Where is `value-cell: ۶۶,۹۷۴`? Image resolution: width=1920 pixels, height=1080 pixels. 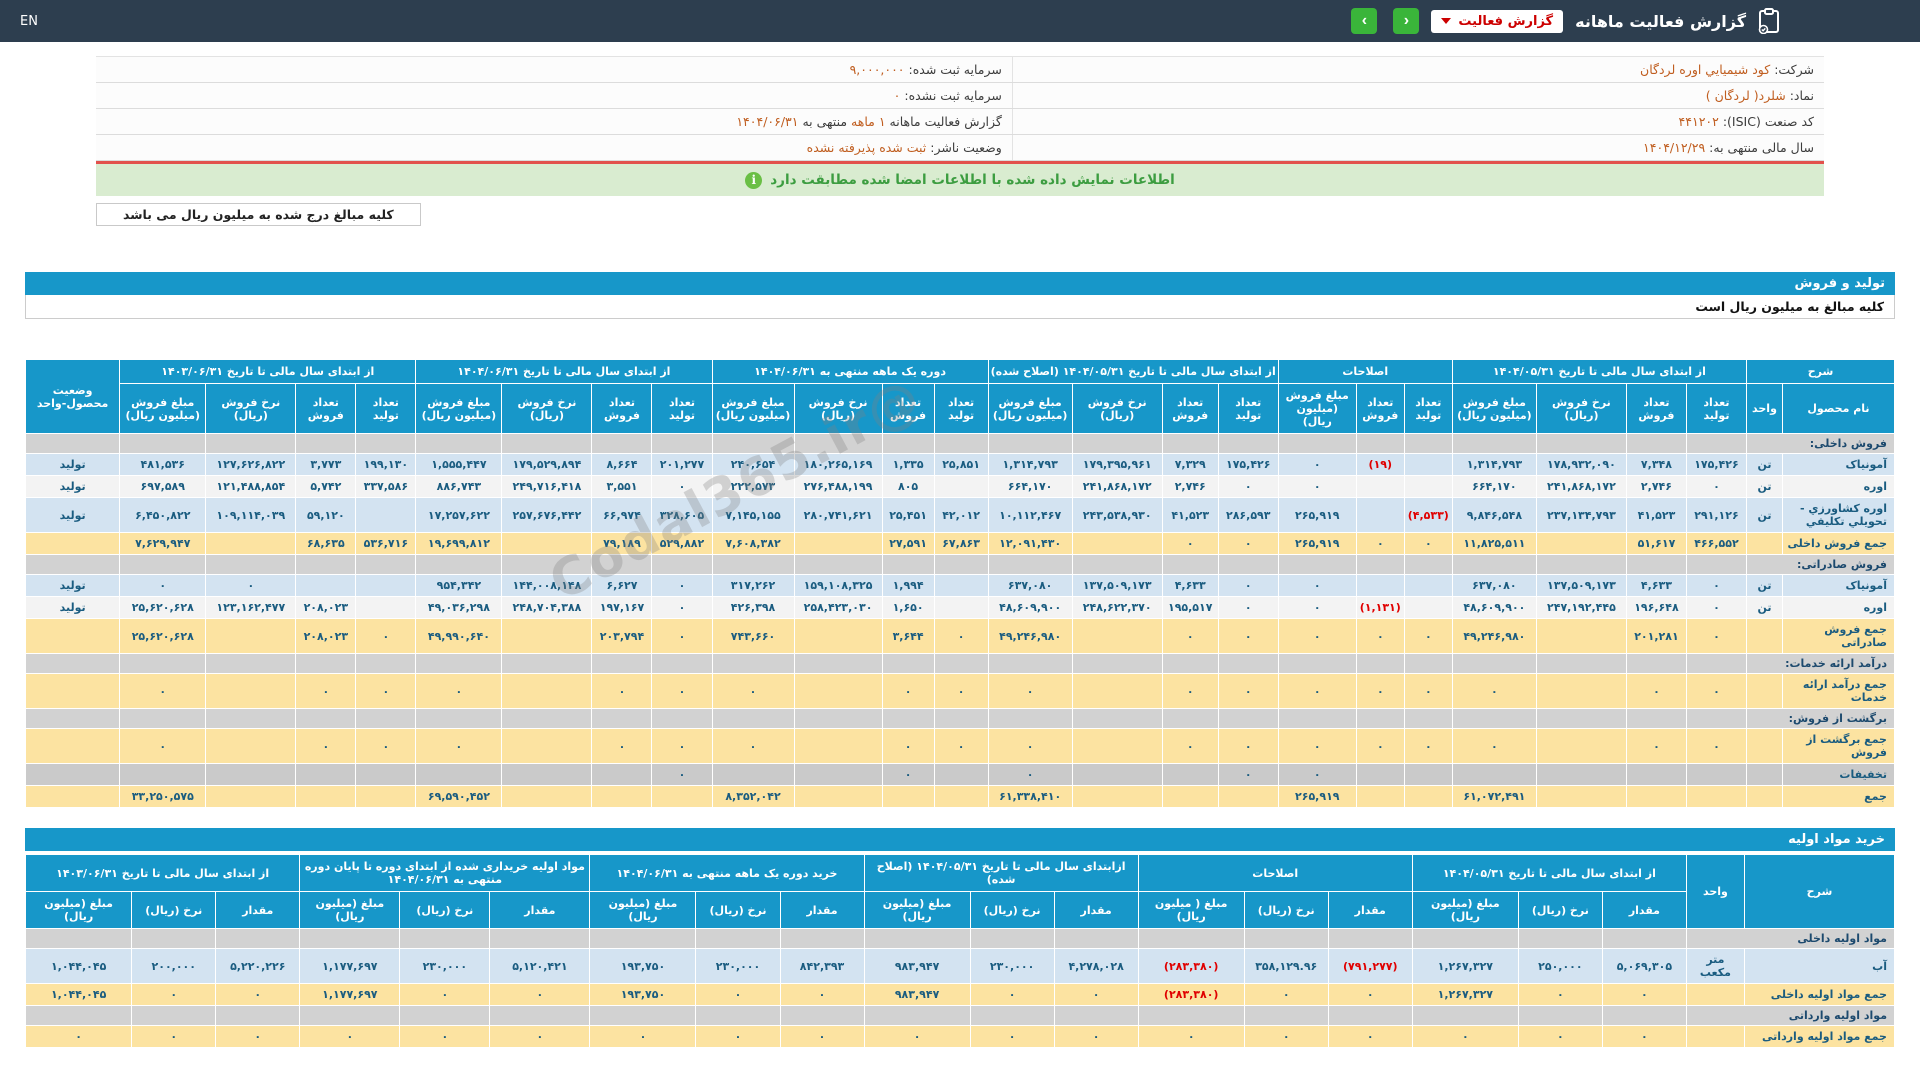
value-cell: ۶۶,۹۷۴ is located at coordinates (622, 515).